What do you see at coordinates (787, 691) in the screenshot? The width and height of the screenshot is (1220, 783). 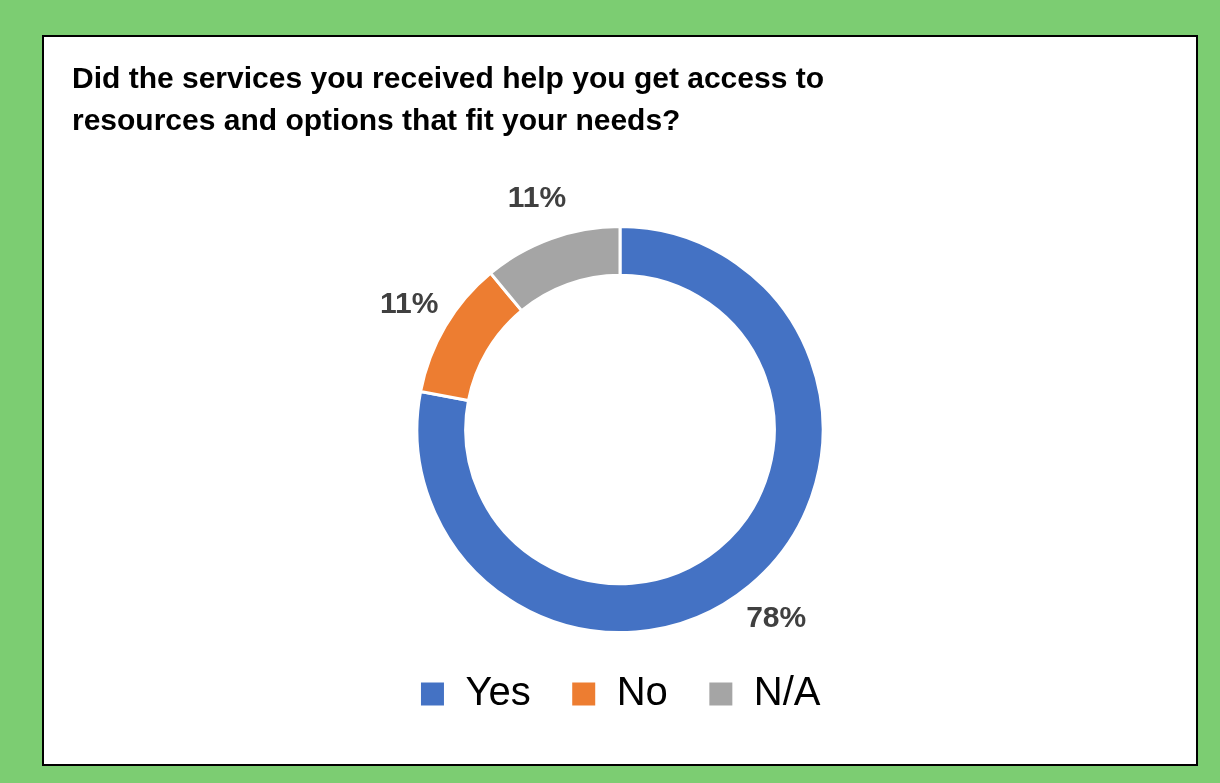 I see `legend-label: N/A` at bounding box center [787, 691].